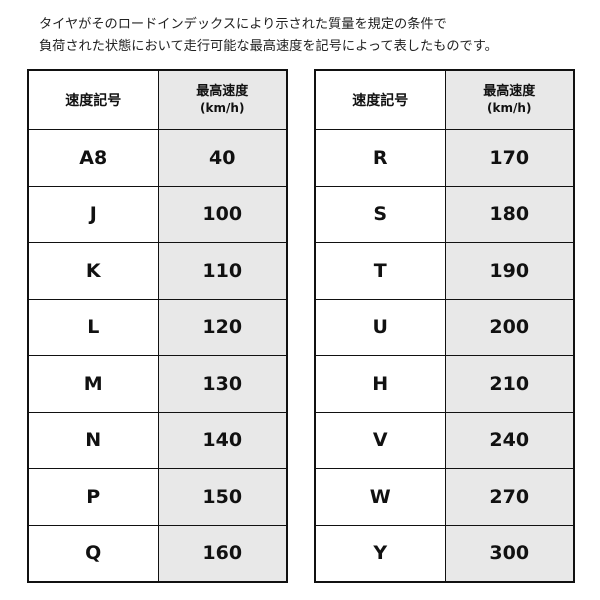  Describe the element at coordinates (509, 158) in the screenshot. I see `max-speed-cell: 170` at that location.